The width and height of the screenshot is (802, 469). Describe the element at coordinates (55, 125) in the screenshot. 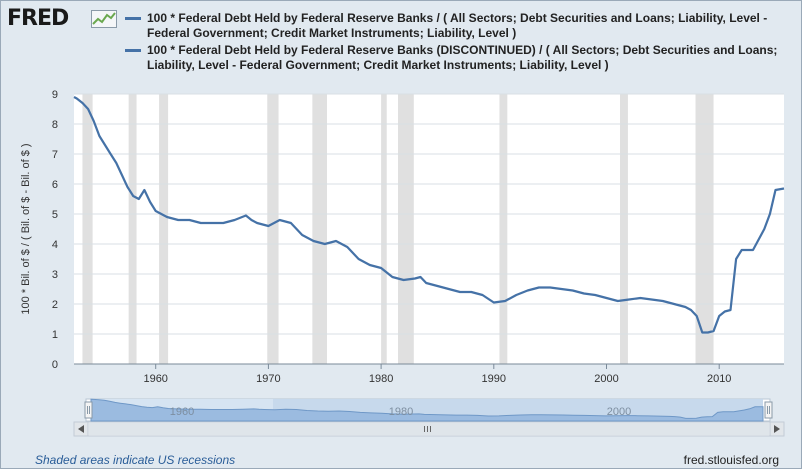

I see `y-tick-label: 8` at that location.